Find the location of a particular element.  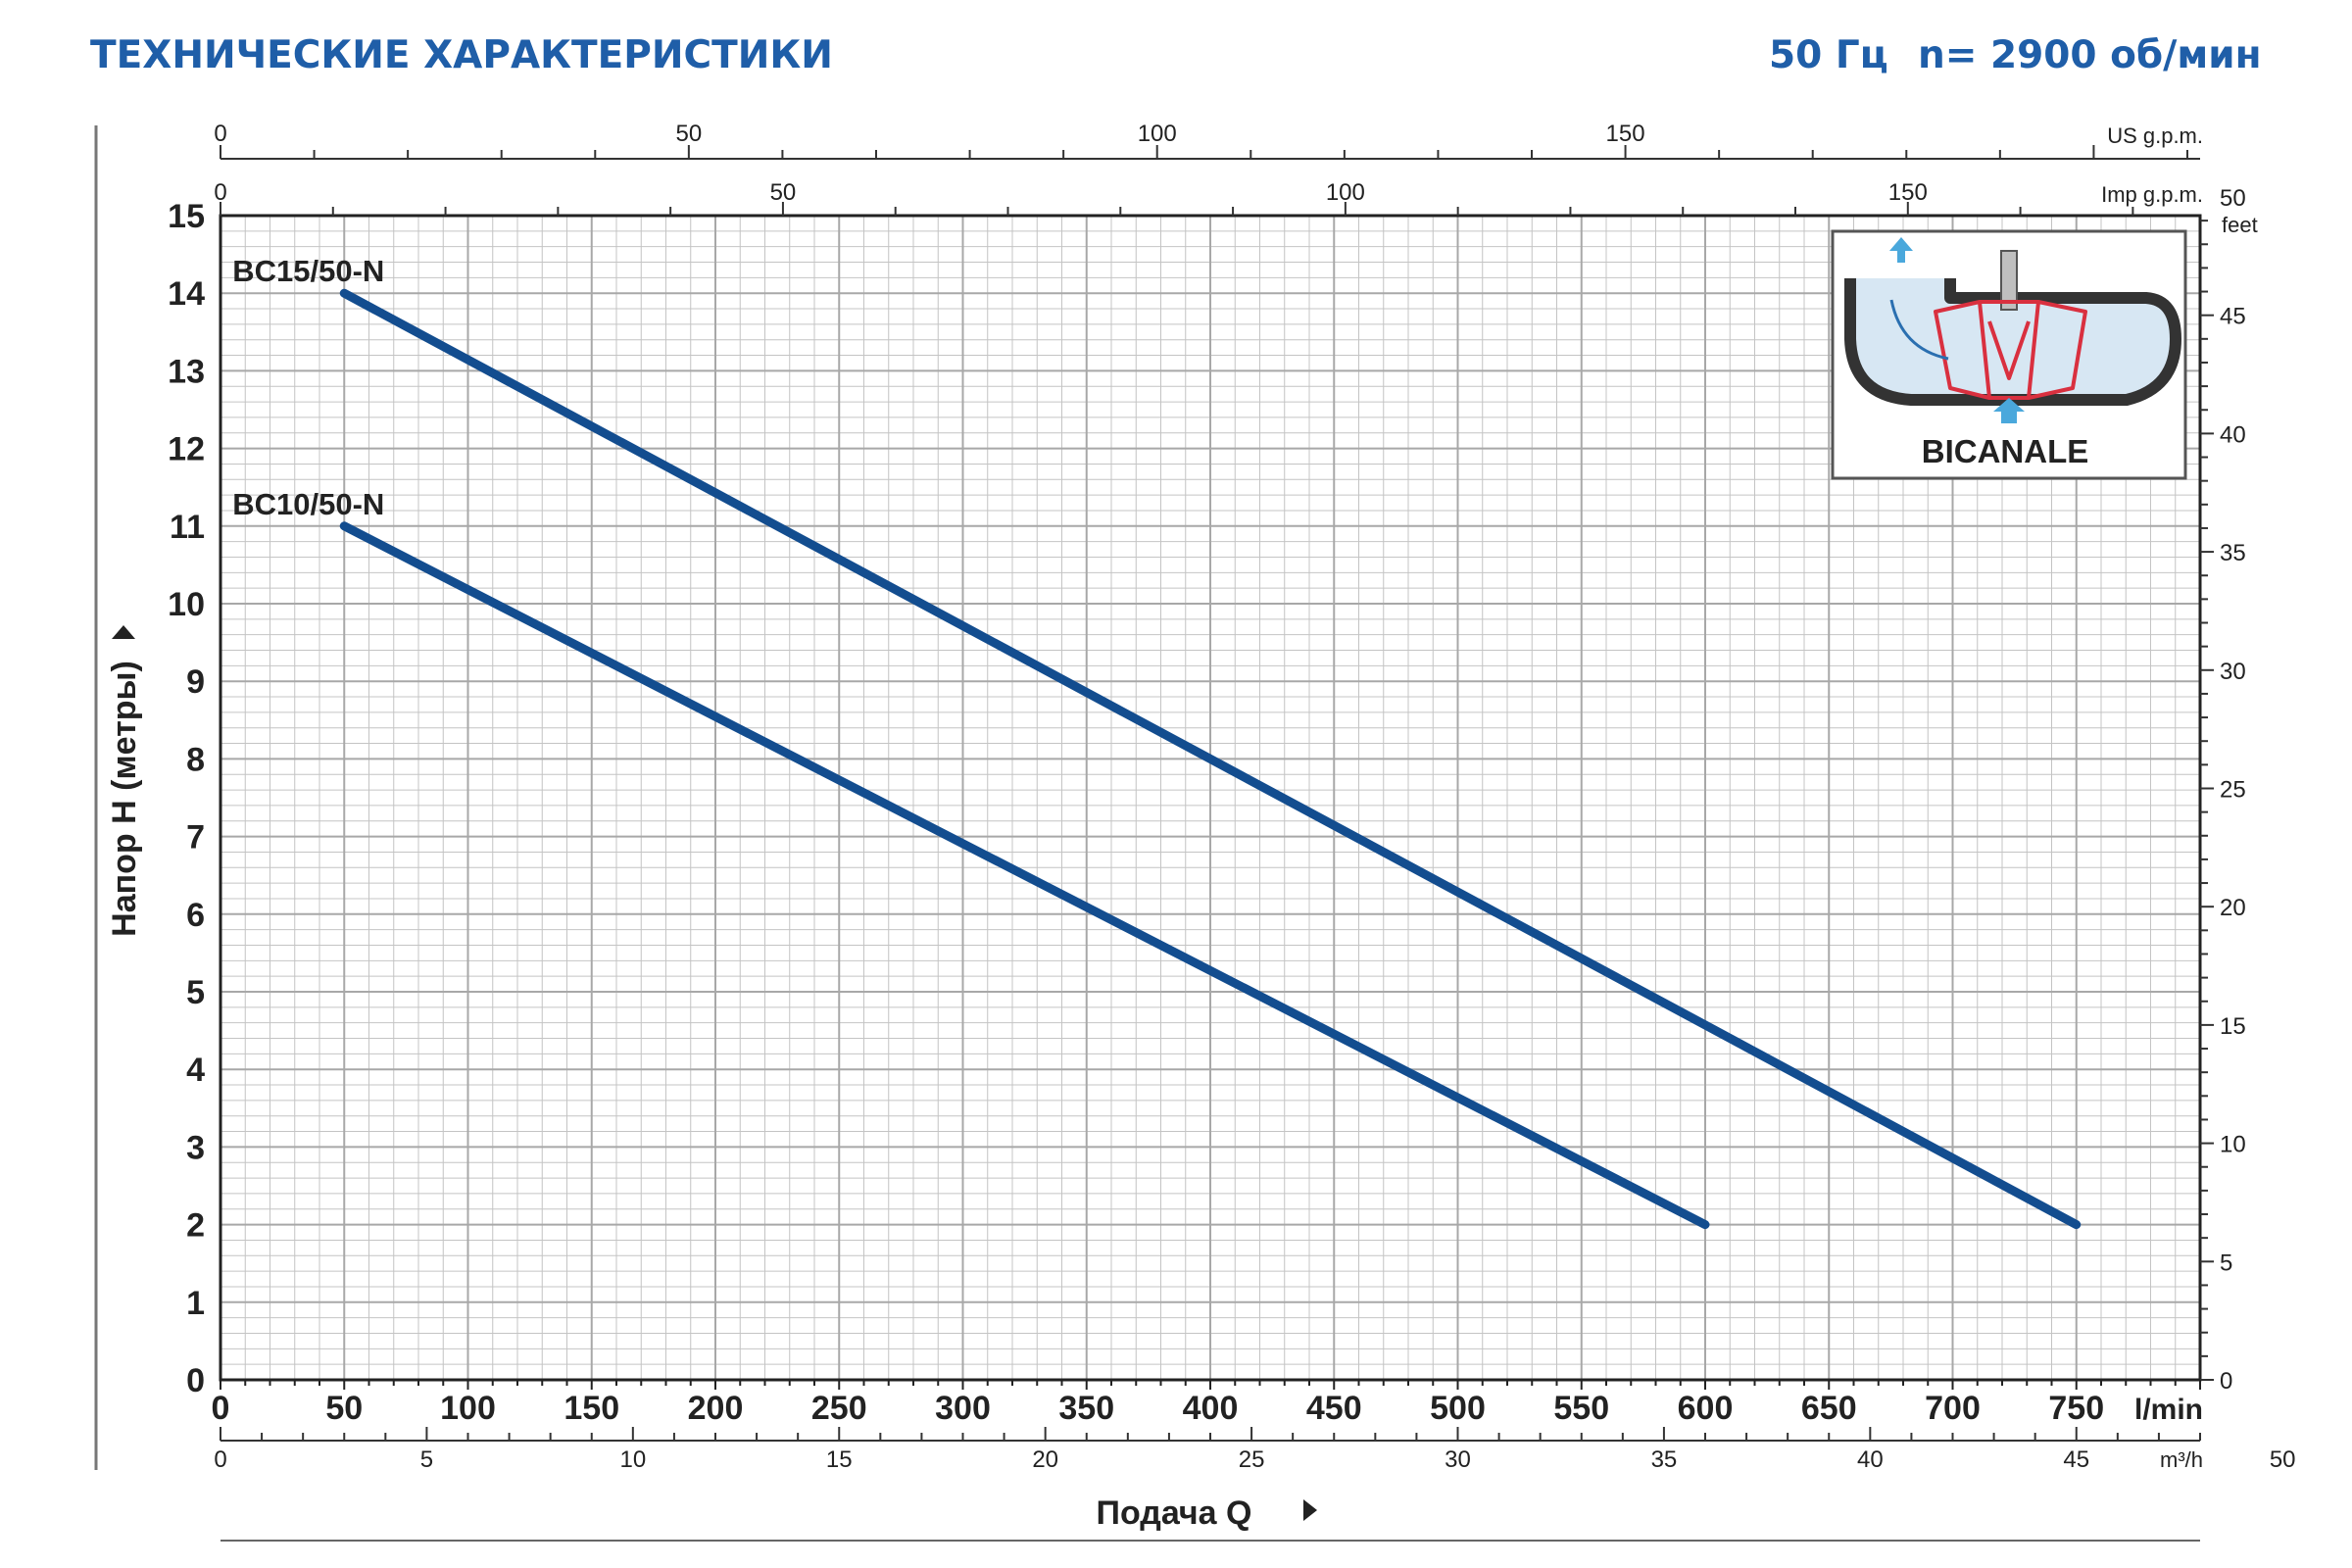

speed-label: n= 2900 об/мин is located at coordinates (2090, 55).